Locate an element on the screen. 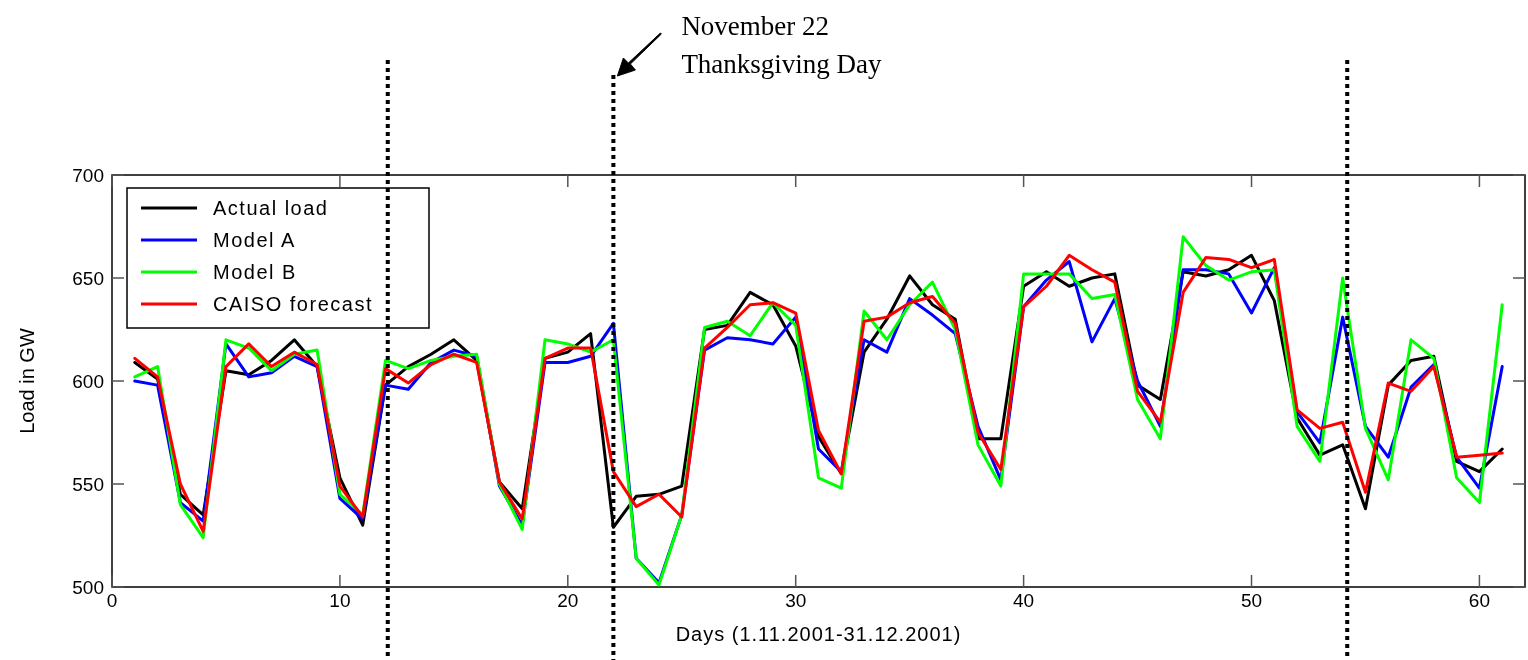 The width and height of the screenshot is (1528, 660). x-tick-label: 30 is located at coordinates (796, 600).